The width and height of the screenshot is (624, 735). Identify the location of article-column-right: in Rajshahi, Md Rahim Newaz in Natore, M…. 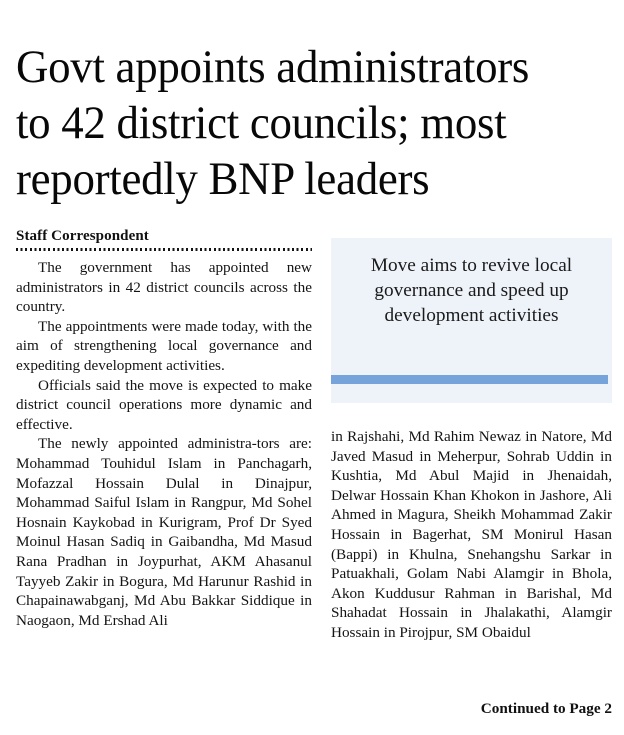
(471, 535).